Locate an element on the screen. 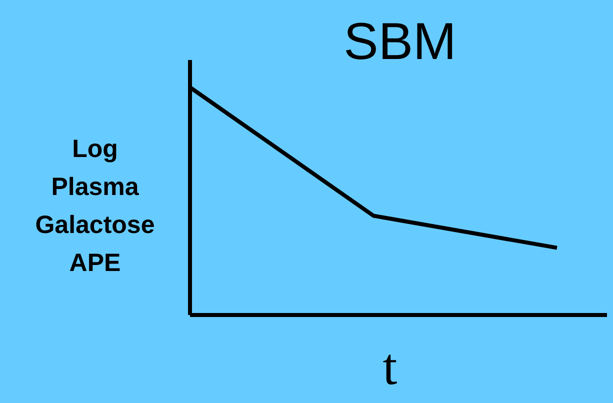 This screenshot has height=403, width=613. y-axis-title: Log Plasma Galactose APE is located at coordinates (95, 206).